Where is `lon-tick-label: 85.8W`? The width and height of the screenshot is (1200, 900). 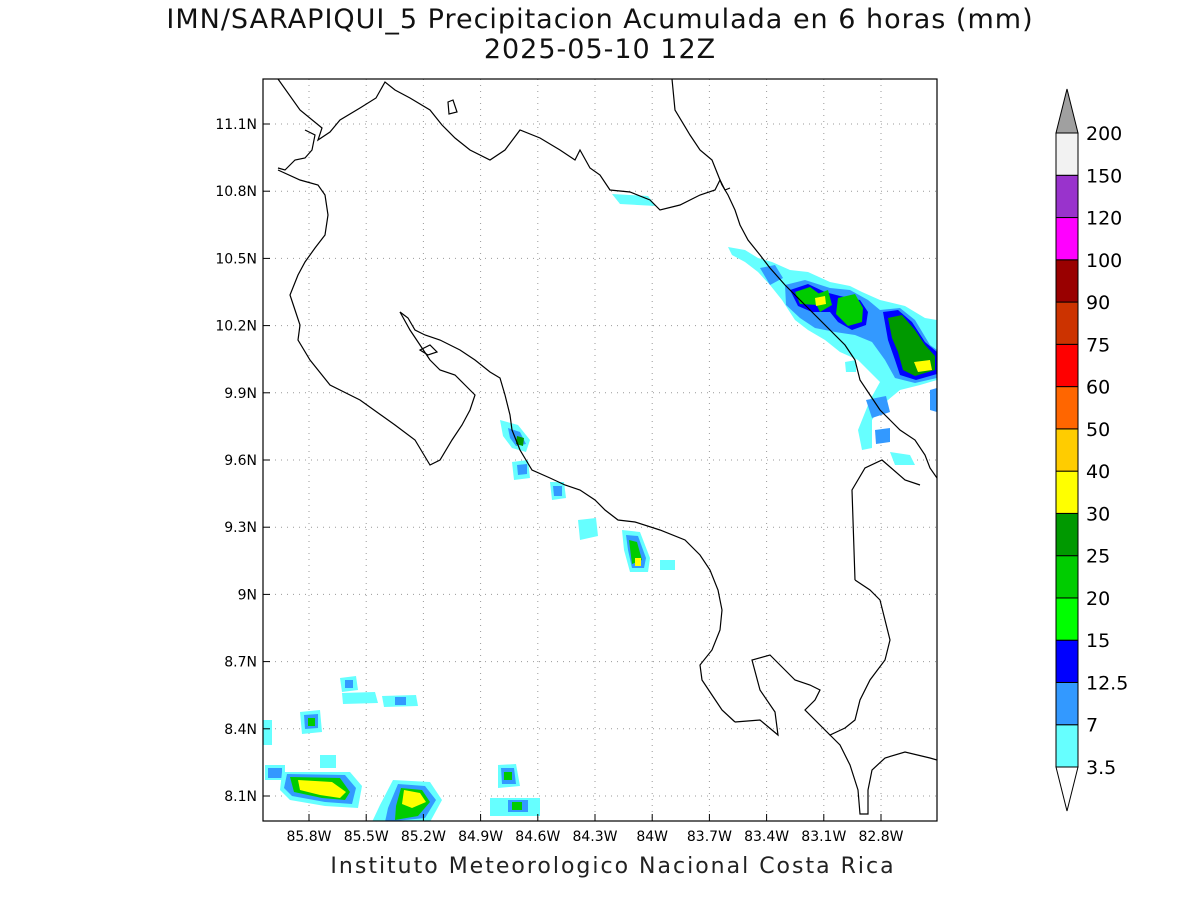
lon-tick-label: 85.8W is located at coordinates (308, 837).